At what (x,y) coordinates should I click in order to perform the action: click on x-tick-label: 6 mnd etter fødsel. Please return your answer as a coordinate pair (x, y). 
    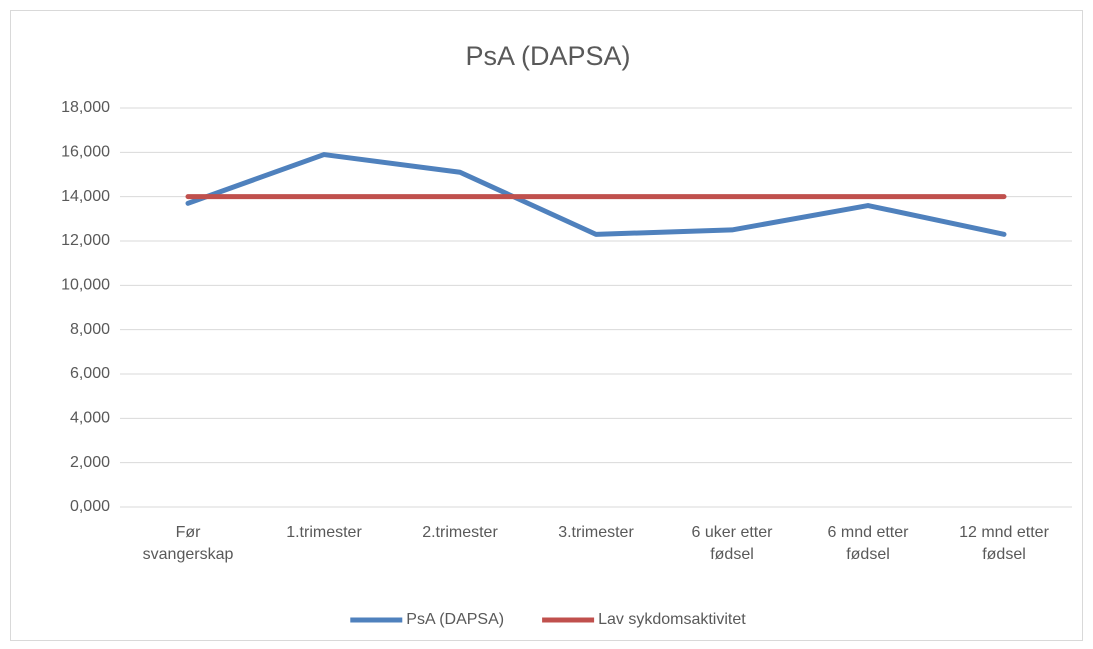
    Looking at the image, I should click on (868, 543).